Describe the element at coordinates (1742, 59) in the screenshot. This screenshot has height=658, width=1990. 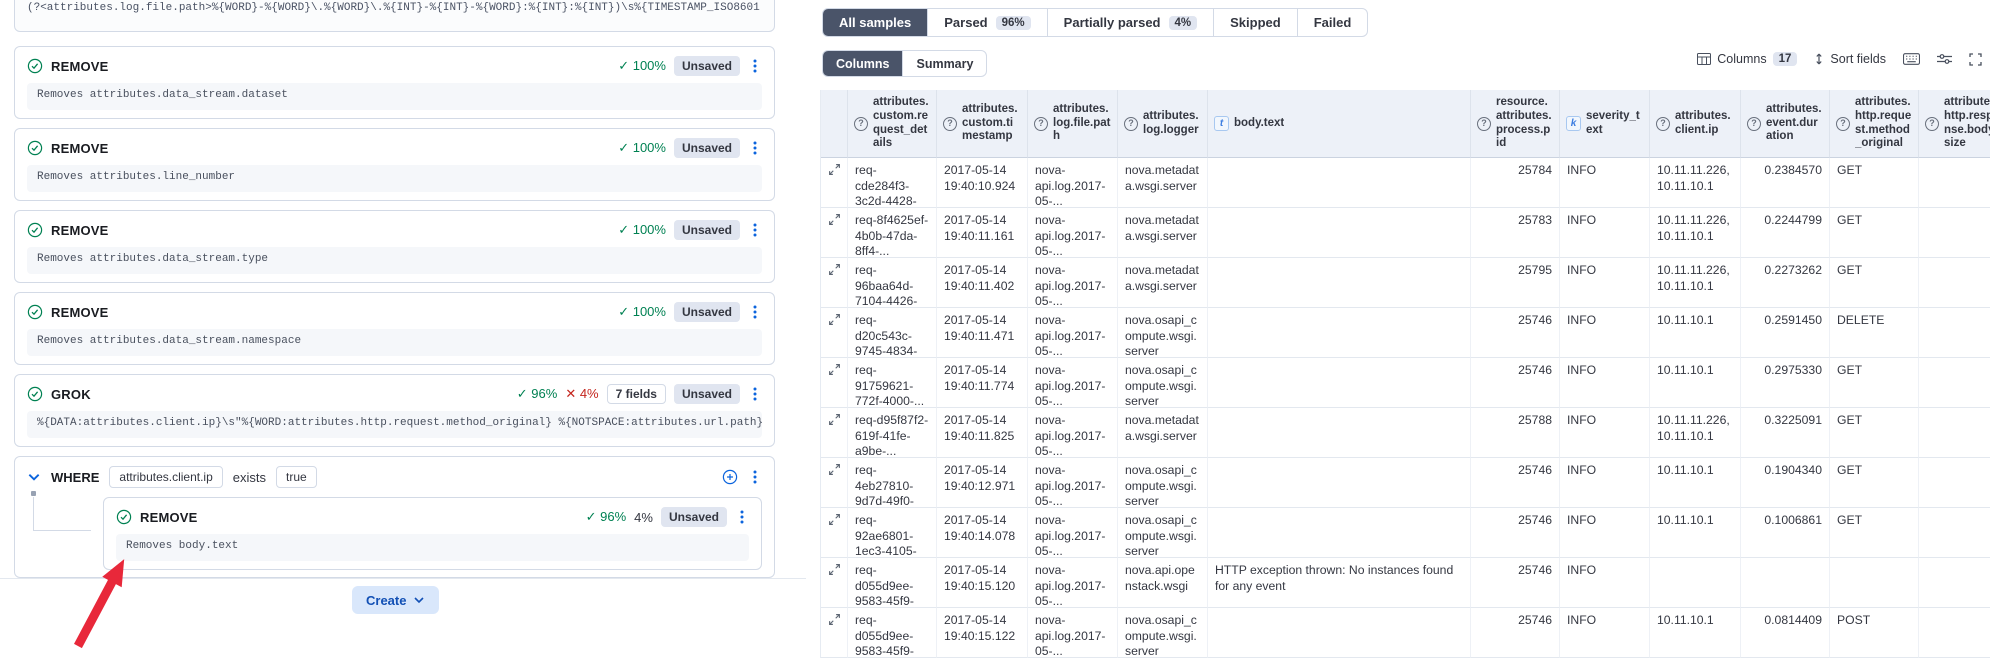
I see `columns-control-label: Columns` at that location.